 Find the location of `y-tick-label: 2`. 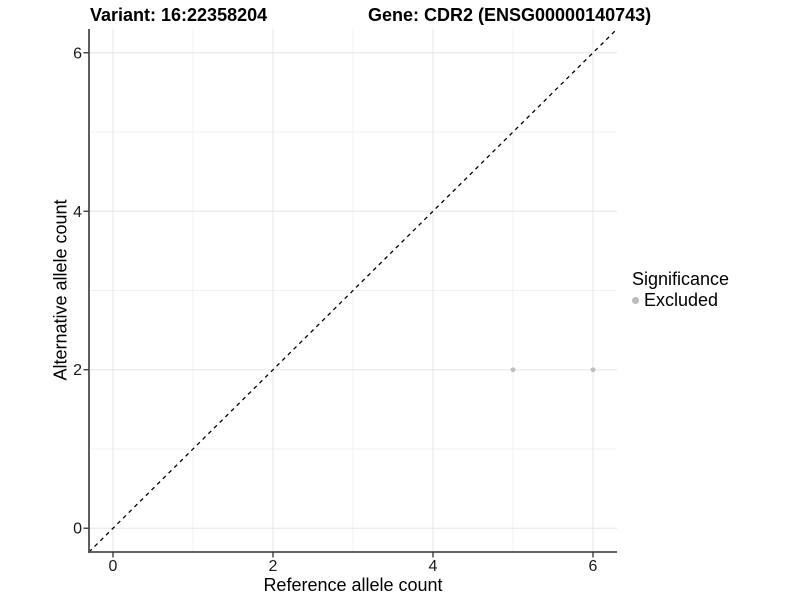

y-tick-label: 2 is located at coordinates (77, 370).